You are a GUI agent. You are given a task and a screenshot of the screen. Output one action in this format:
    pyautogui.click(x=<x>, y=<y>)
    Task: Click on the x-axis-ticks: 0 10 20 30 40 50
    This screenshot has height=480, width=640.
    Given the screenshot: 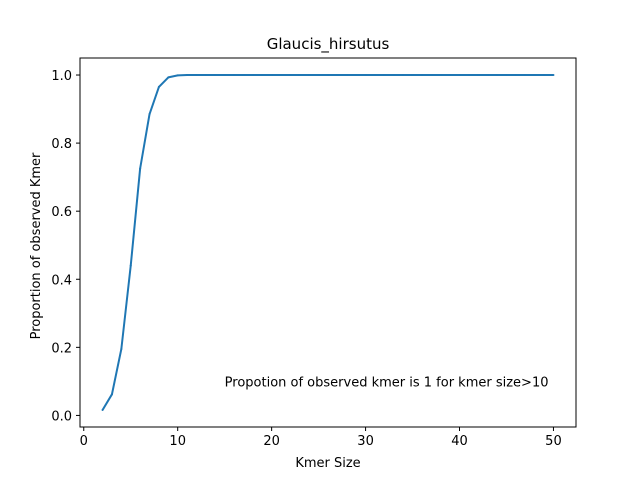 What is the action you would take?
    pyautogui.click(x=321, y=438)
    